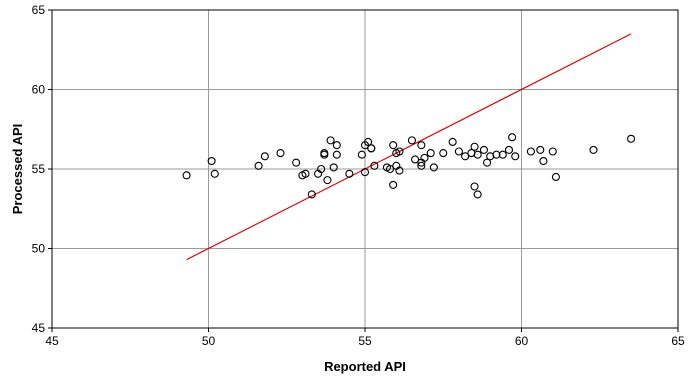 The width and height of the screenshot is (698, 376). What do you see at coordinates (522, 341) in the screenshot?
I see `x-tick-label: 60` at bounding box center [522, 341].